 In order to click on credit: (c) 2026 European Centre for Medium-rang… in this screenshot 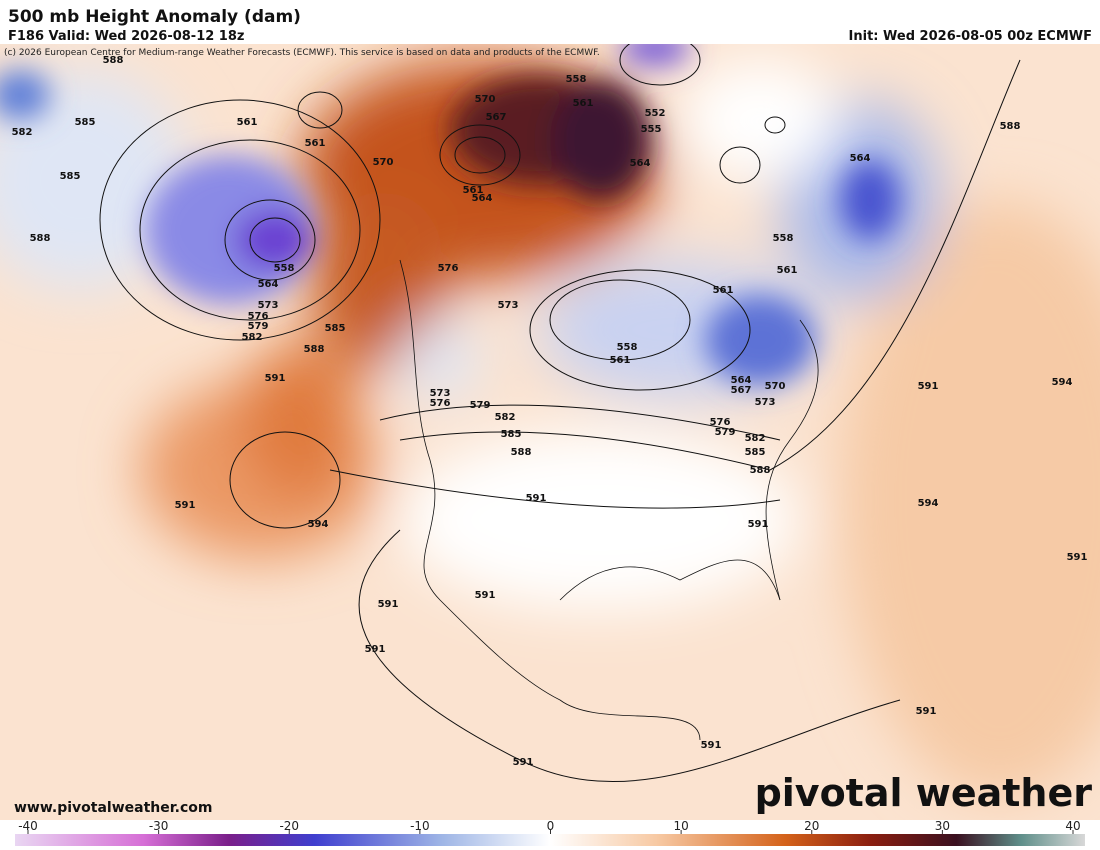, I will do `click(302, 53)`.